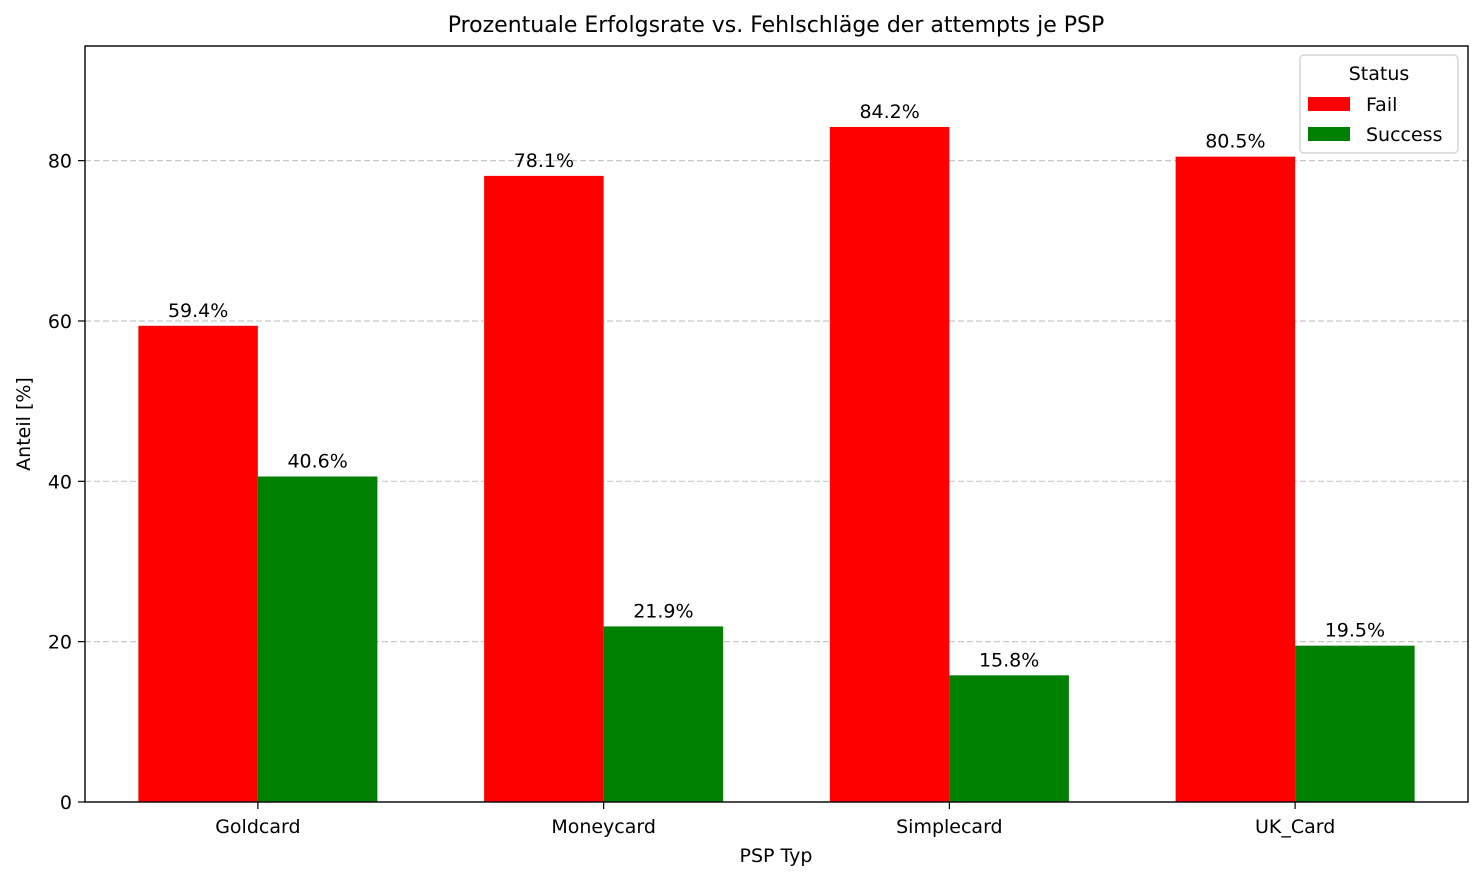  Describe the element at coordinates (1329, 134) in the screenshot. I see `legend-swatch-success` at that location.